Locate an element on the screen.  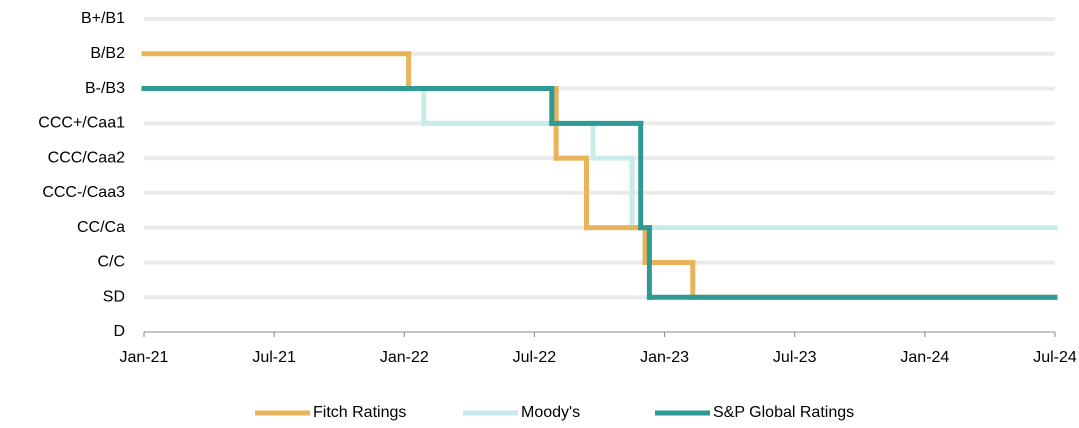
x-tick-label: Jan-24 is located at coordinates (924, 357).